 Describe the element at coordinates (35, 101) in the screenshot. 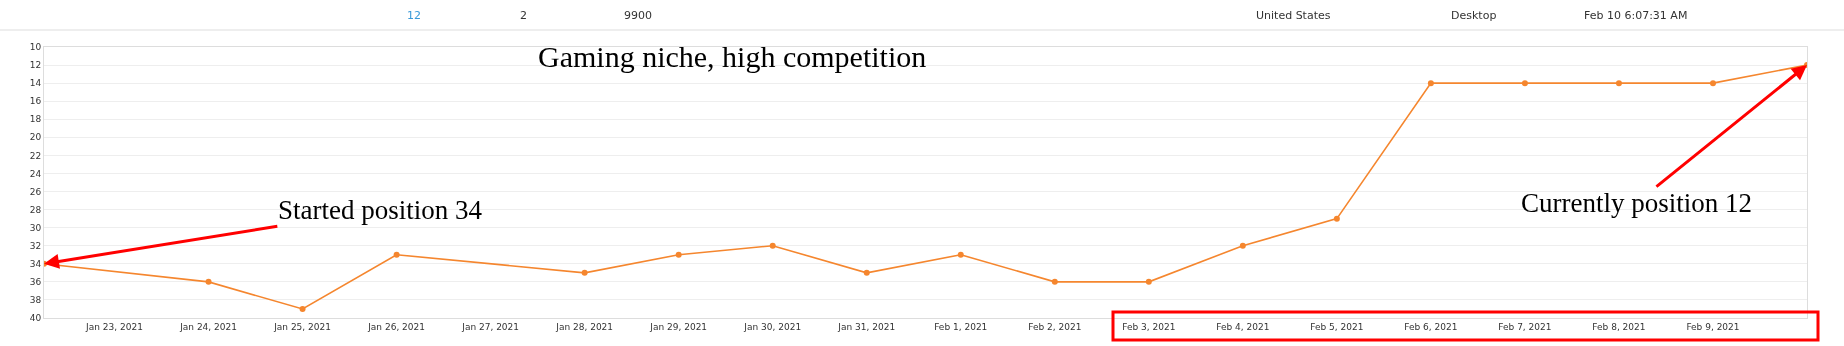

I see `y-tick-label: 16` at that location.